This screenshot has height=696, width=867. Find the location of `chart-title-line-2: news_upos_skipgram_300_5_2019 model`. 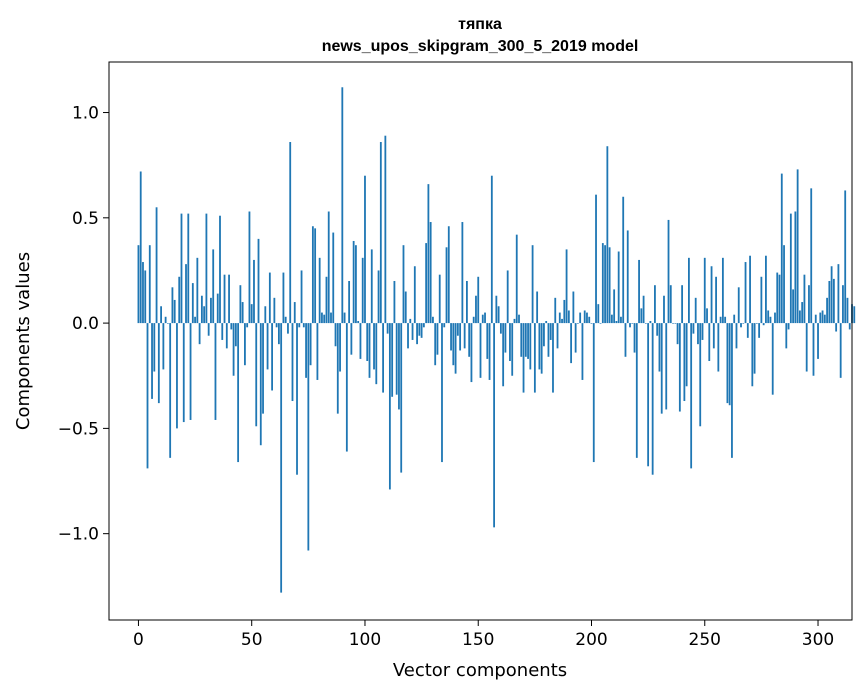

chart-title-line-2: news_upos_skipgram_300_5_2019 model is located at coordinates (480, 46).